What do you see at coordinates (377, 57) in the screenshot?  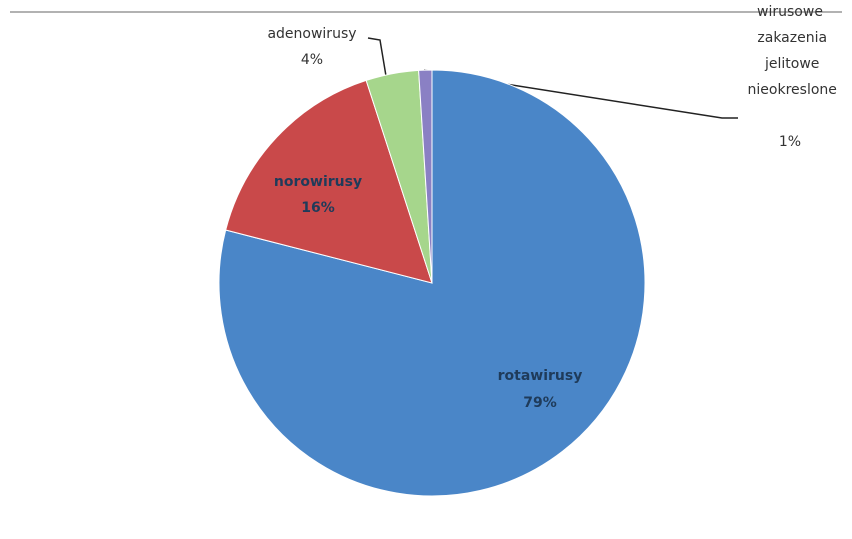 I see `leader-line` at bounding box center [377, 57].